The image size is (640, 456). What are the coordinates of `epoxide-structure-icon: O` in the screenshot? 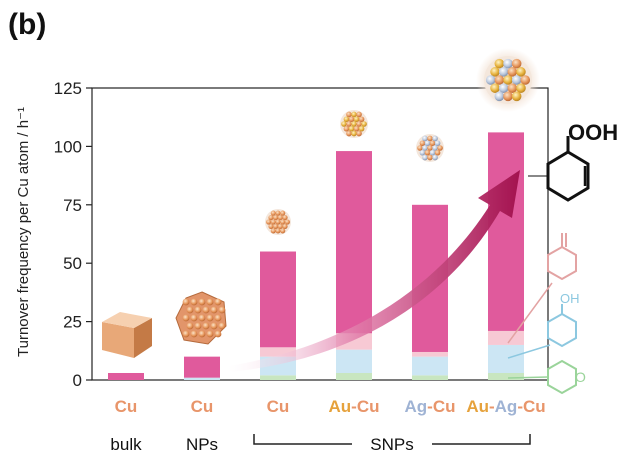 It's located at (566, 377).